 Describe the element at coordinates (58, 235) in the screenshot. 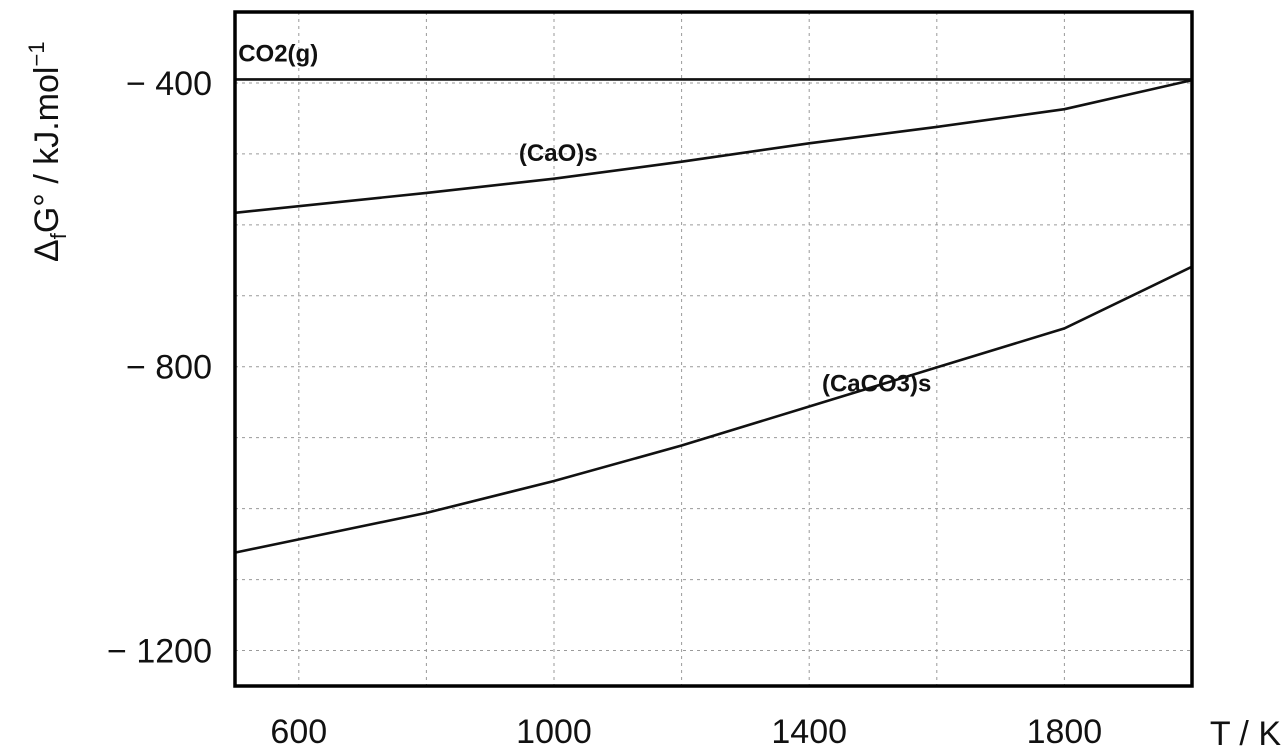

I see `y-axis-title-subscript: f` at that location.